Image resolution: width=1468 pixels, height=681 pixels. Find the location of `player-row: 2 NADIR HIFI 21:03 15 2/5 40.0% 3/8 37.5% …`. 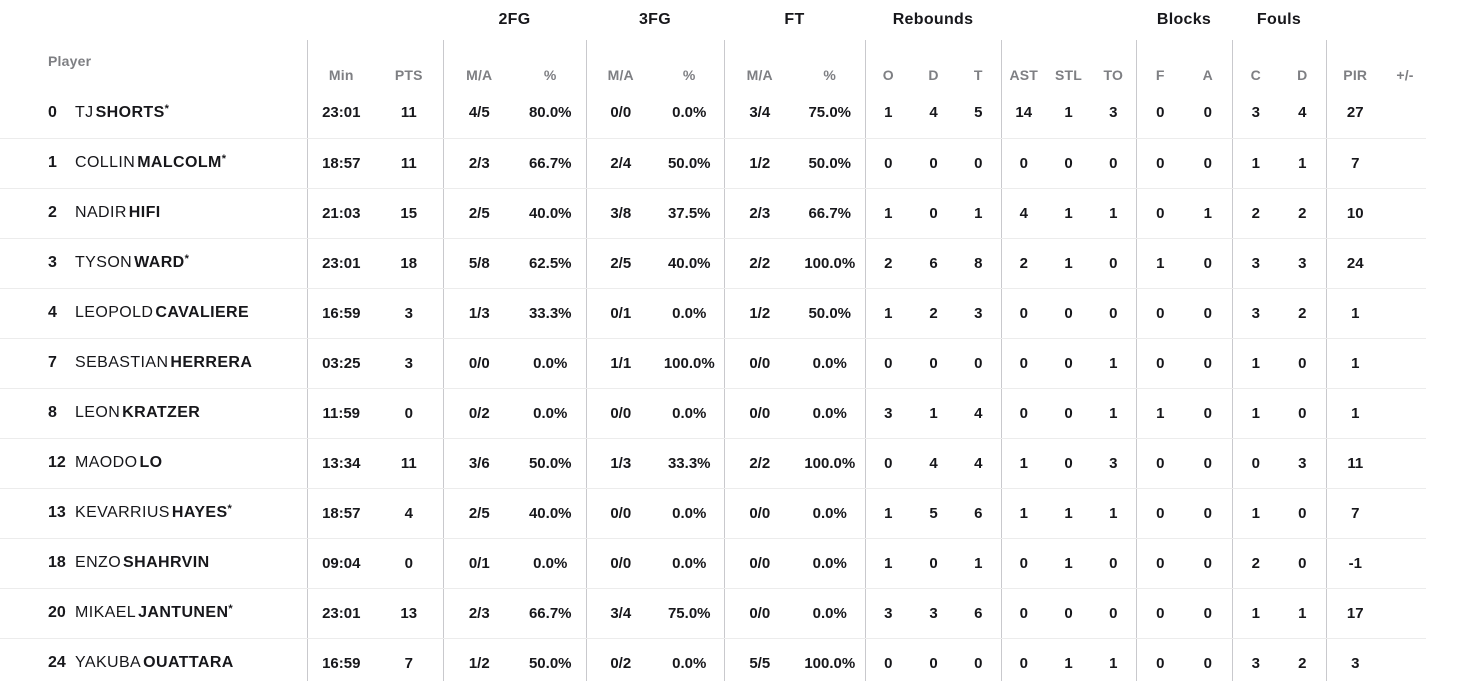

player-row: 2 NADIR HIFI 21:03 15 2/5 40.0% 3/8 37.5% … is located at coordinates (734, 213).